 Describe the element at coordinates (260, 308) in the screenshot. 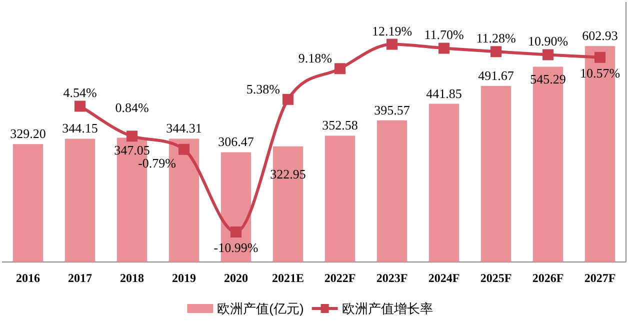

I see `legend-label: 欧洲产值(亿元)` at that location.